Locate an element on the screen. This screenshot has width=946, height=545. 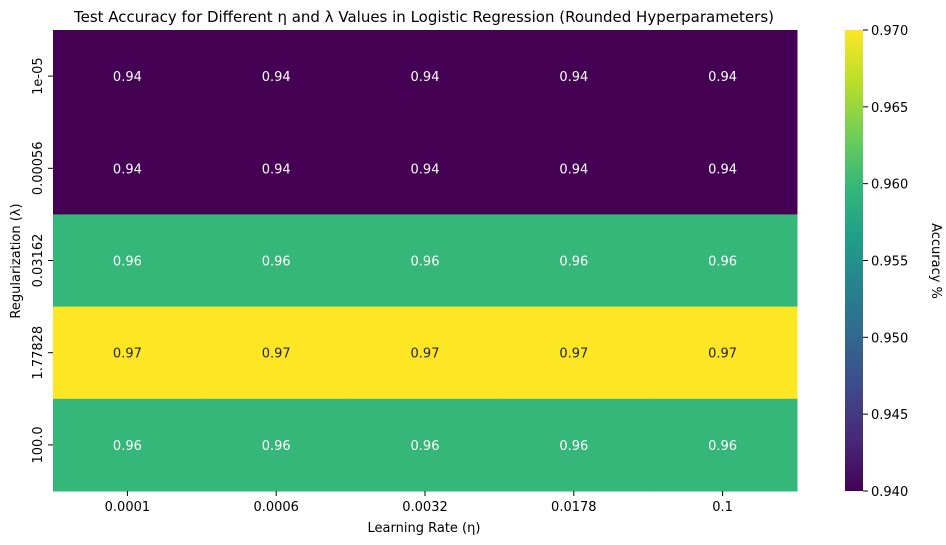
colorbar-tick-label: 0.965 is located at coordinates (889, 108).